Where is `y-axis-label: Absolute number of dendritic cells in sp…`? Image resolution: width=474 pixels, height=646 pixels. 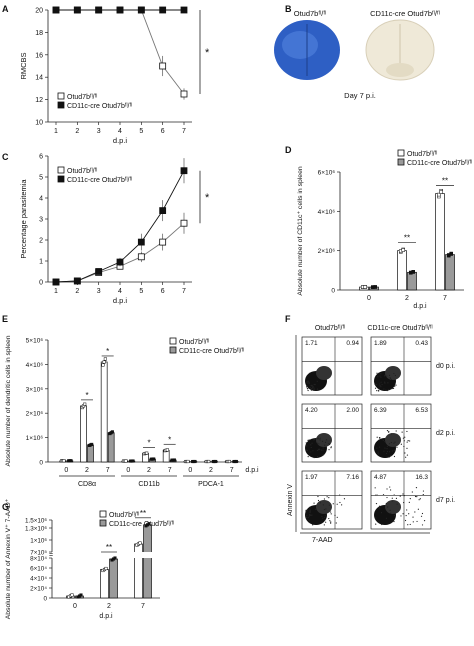 y-axis-label: Absolute number of dendritic cells in sp… is located at coordinates (8, 400).